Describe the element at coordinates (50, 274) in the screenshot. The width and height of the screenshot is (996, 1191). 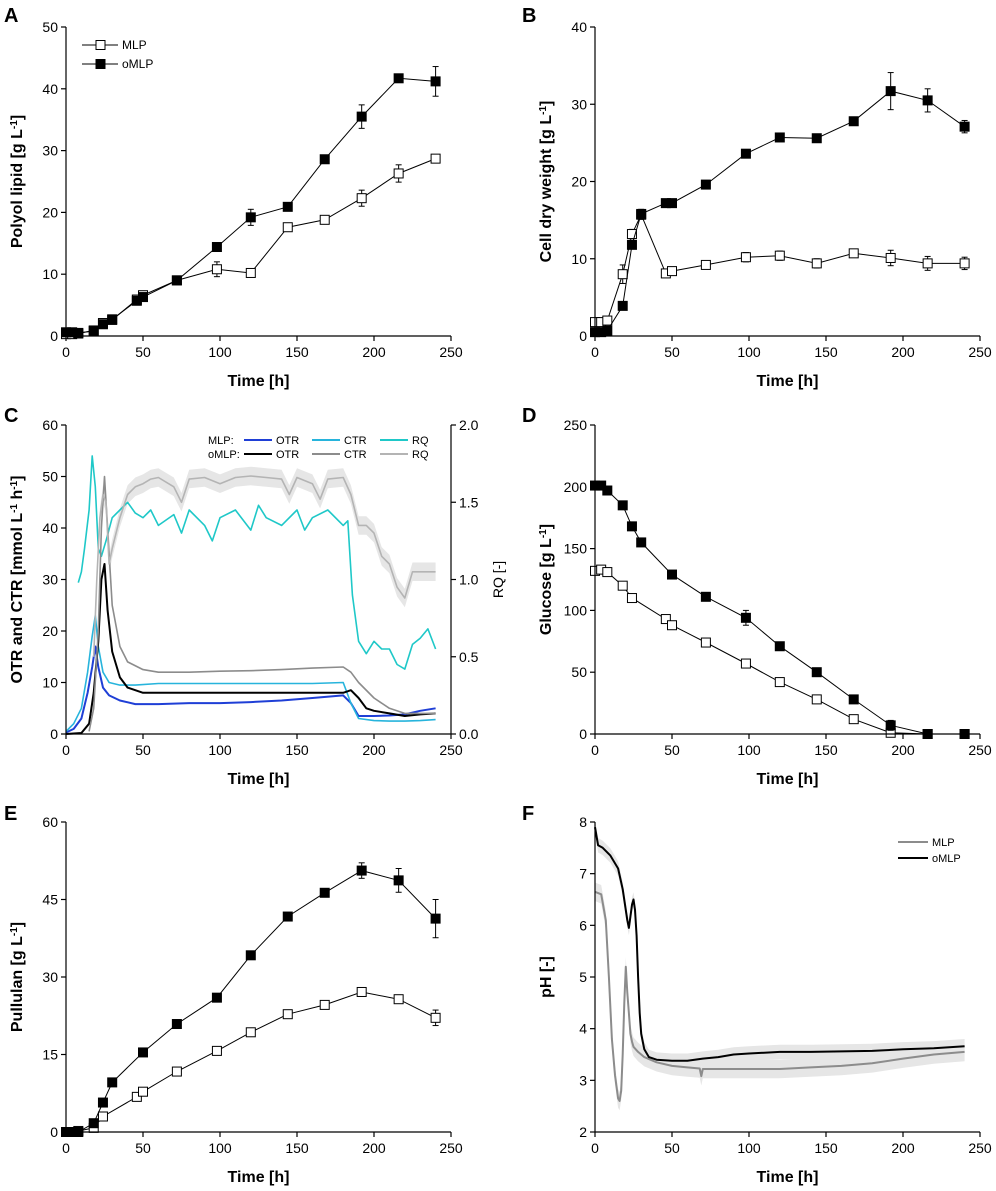
I see `y-tick-label: 10` at that location.